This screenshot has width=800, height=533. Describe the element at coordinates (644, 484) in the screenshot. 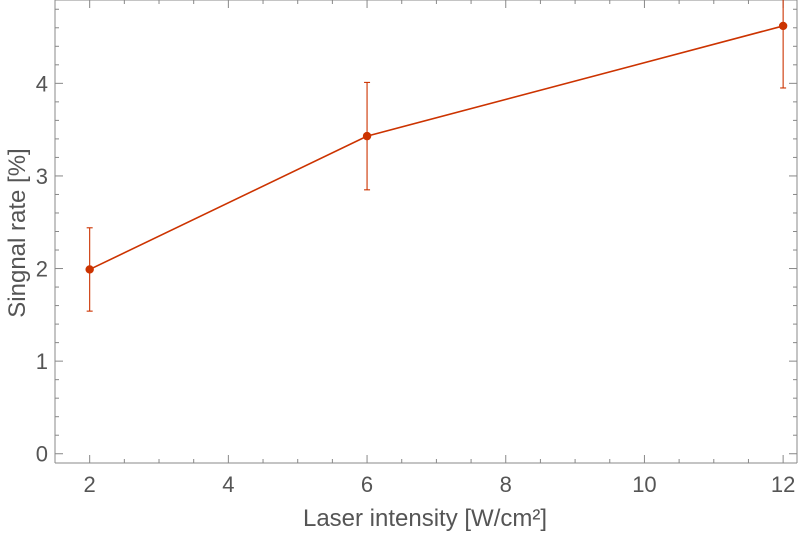

I see `x-tick-label: 10` at that location.